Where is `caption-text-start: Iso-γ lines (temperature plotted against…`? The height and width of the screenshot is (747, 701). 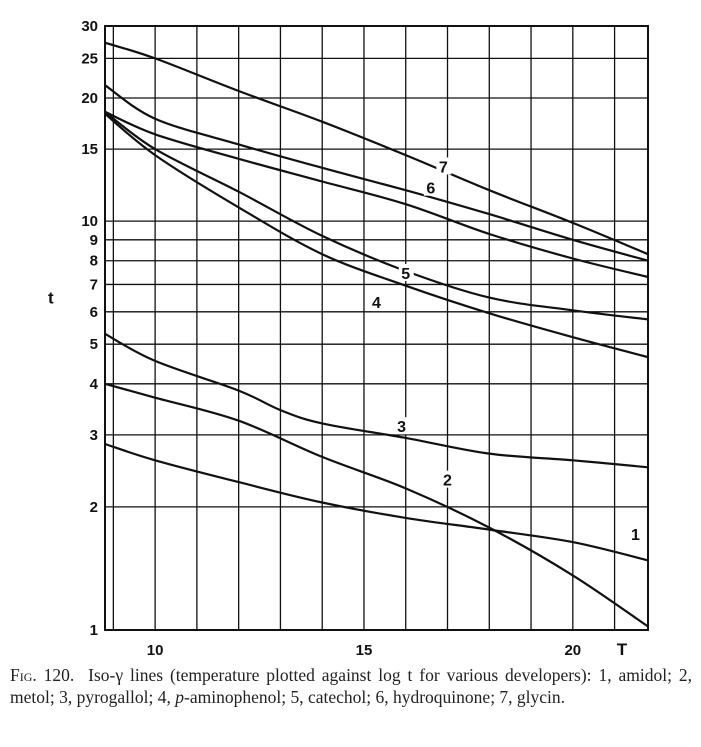 caption-text-start: Iso-γ lines (temperature plotted against… is located at coordinates (351, 686).